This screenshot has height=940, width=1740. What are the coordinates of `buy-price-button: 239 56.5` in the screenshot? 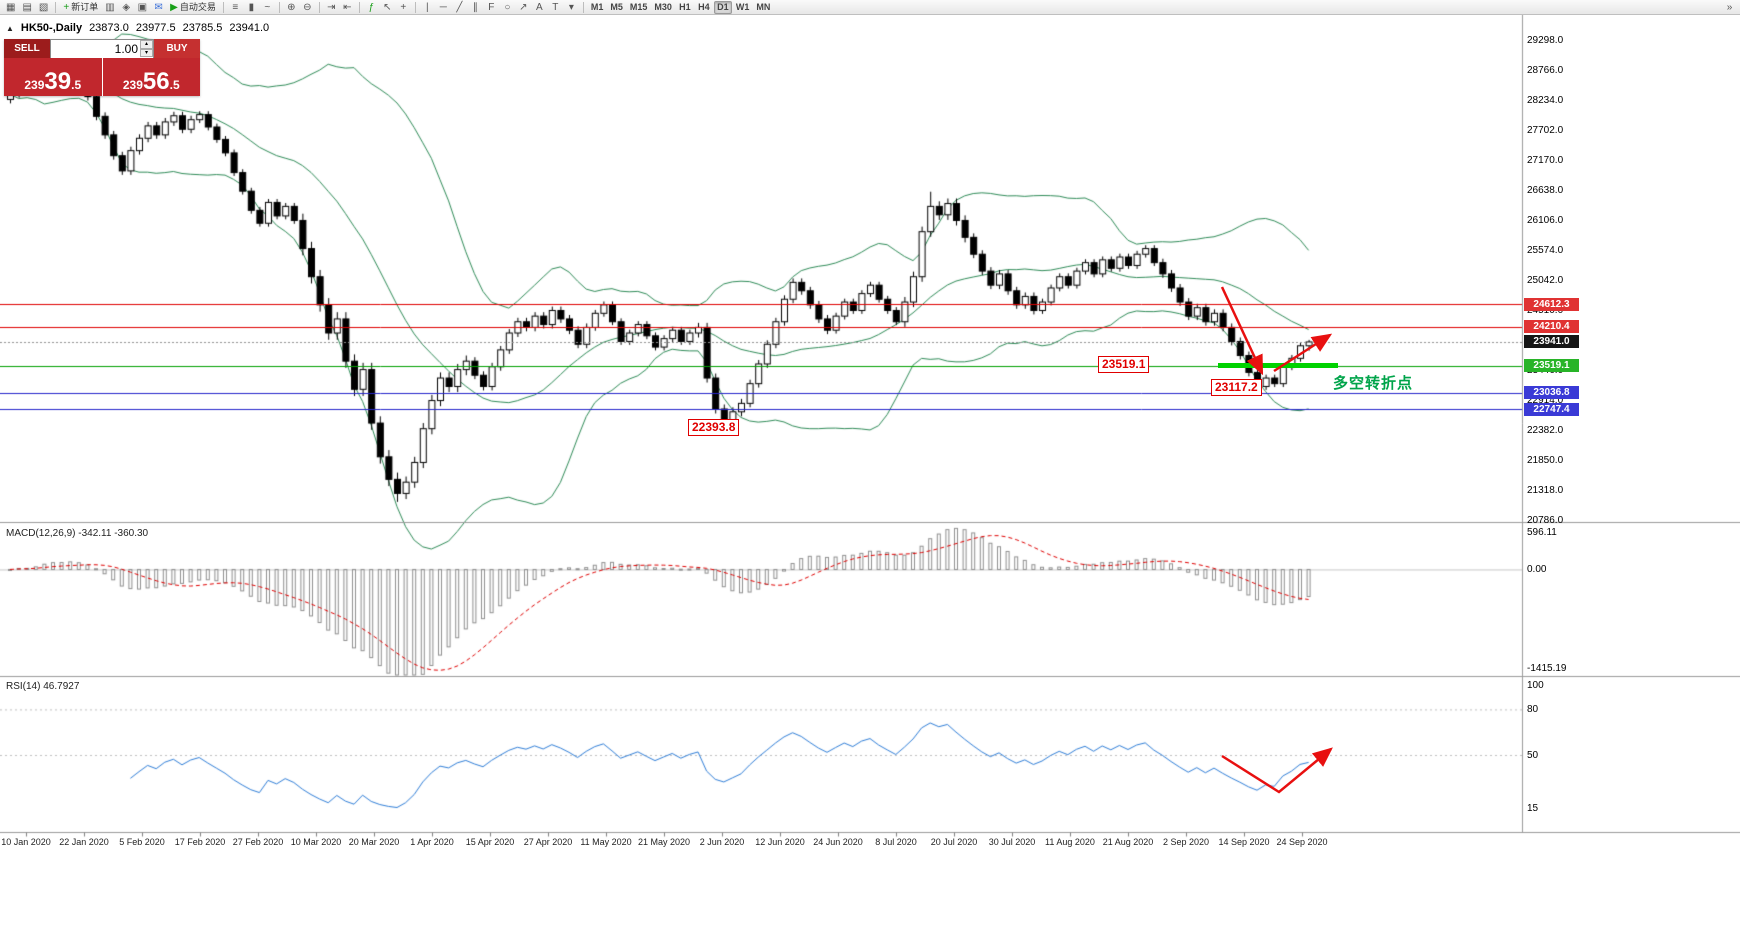 It's located at (151, 77).